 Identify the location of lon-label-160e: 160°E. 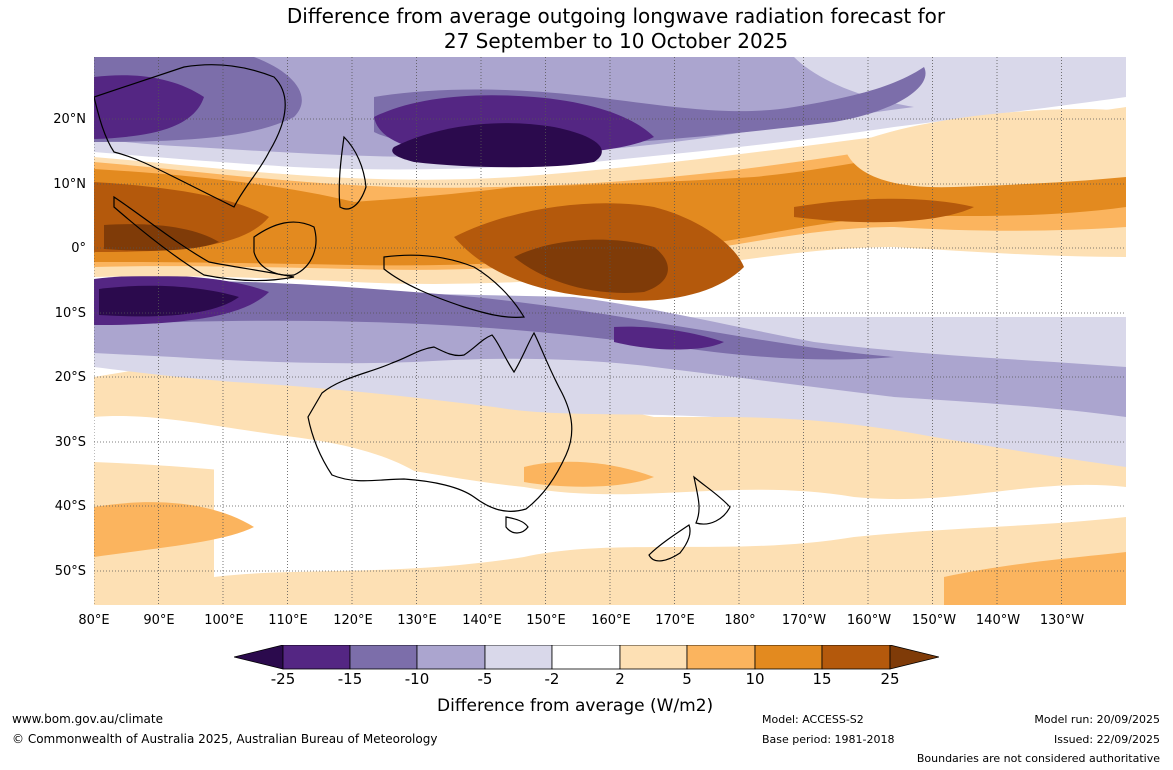
(611, 620).